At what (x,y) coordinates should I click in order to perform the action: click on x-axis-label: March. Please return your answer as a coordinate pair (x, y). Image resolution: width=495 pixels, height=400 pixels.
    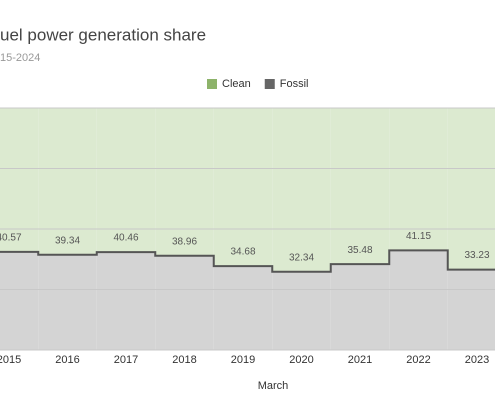
    Looking at the image, I should click on (273, 386).